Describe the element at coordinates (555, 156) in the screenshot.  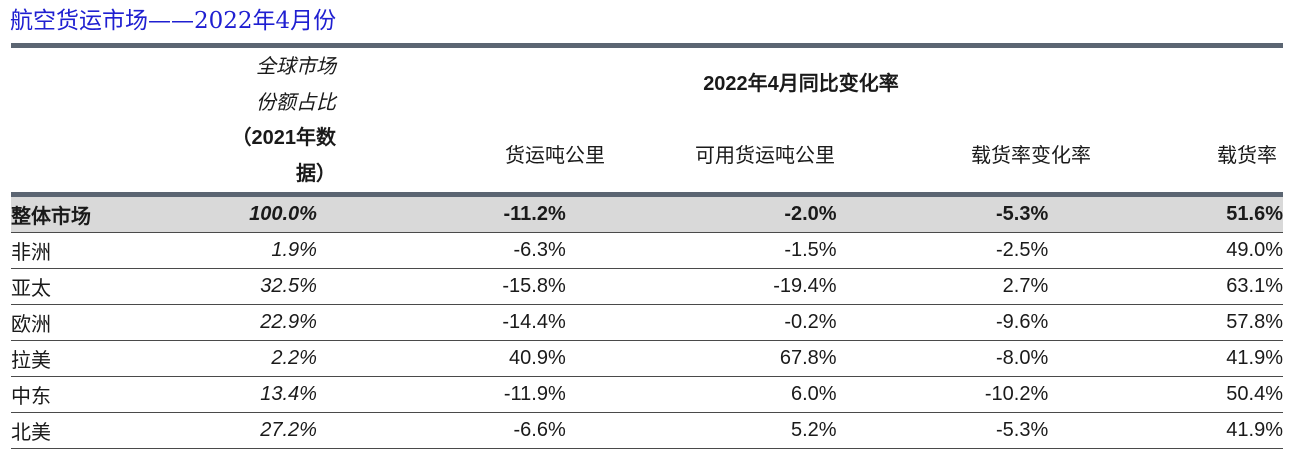
I see `col-header-rtk: 货运吨公里` at that location.